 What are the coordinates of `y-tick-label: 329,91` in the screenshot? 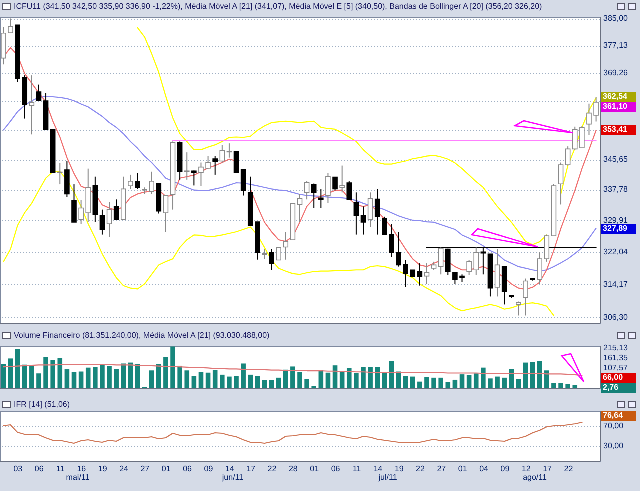 It's located at (616, 220).